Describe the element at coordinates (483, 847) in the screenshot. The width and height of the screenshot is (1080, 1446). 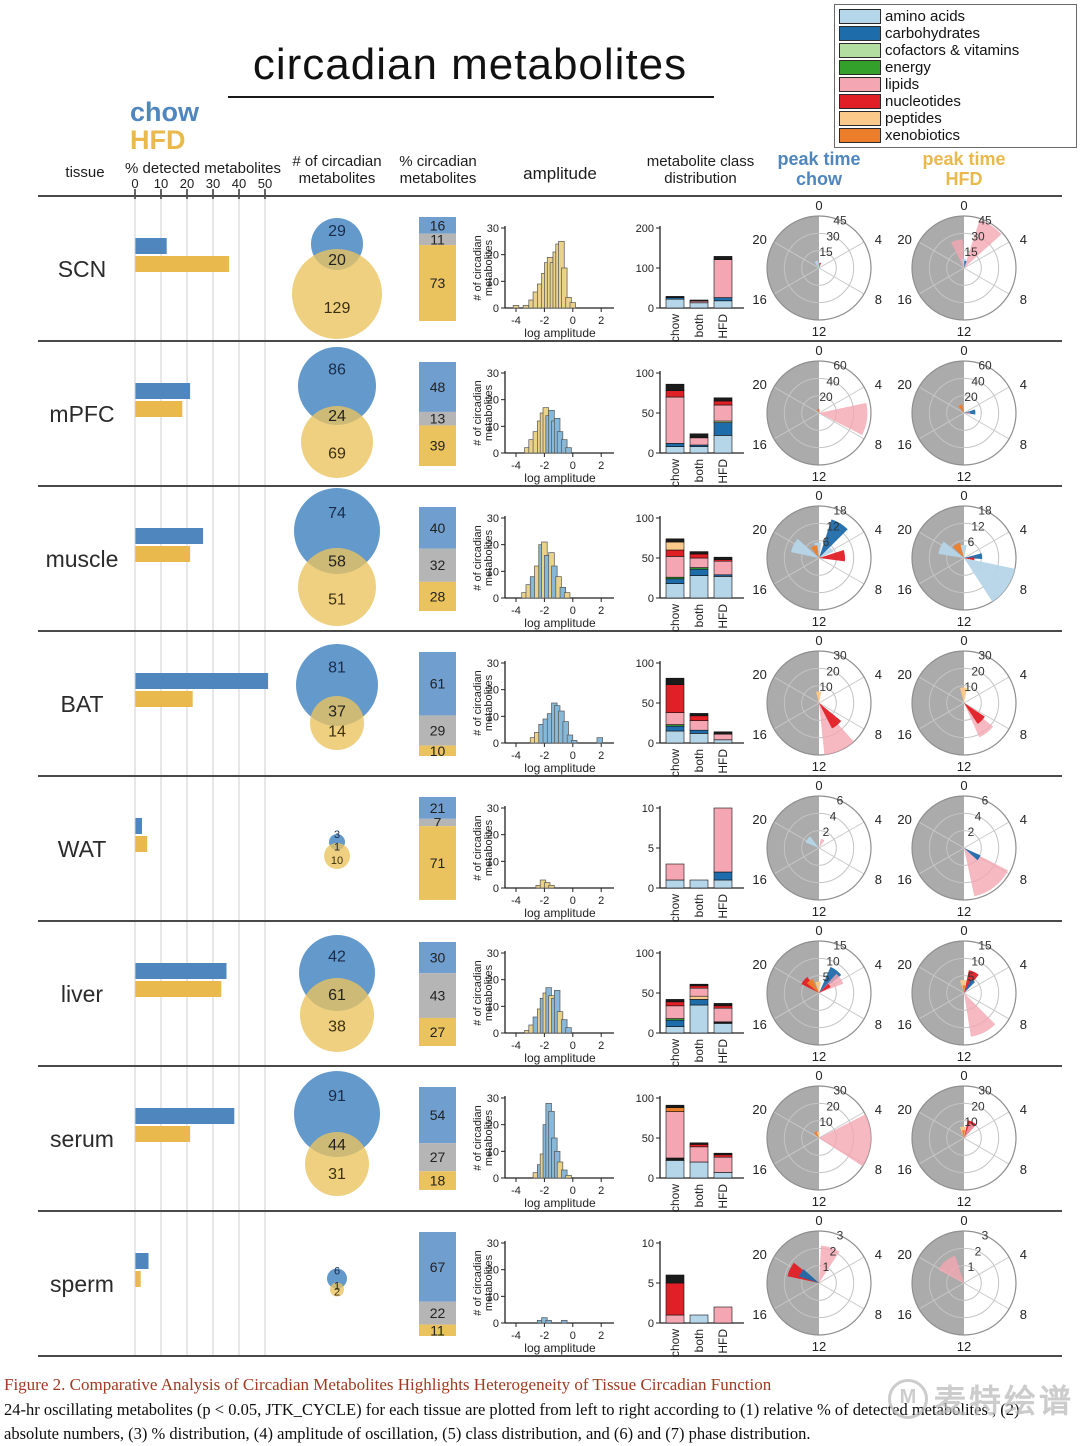
I see `svg-text: # of circadianmetabolites` at that location.